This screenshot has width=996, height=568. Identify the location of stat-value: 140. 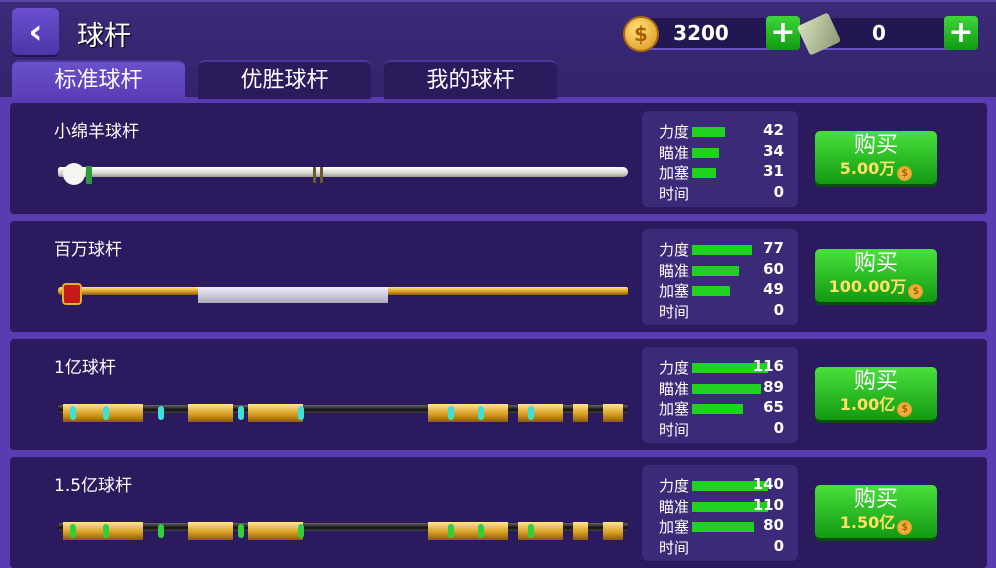
(768, 484).